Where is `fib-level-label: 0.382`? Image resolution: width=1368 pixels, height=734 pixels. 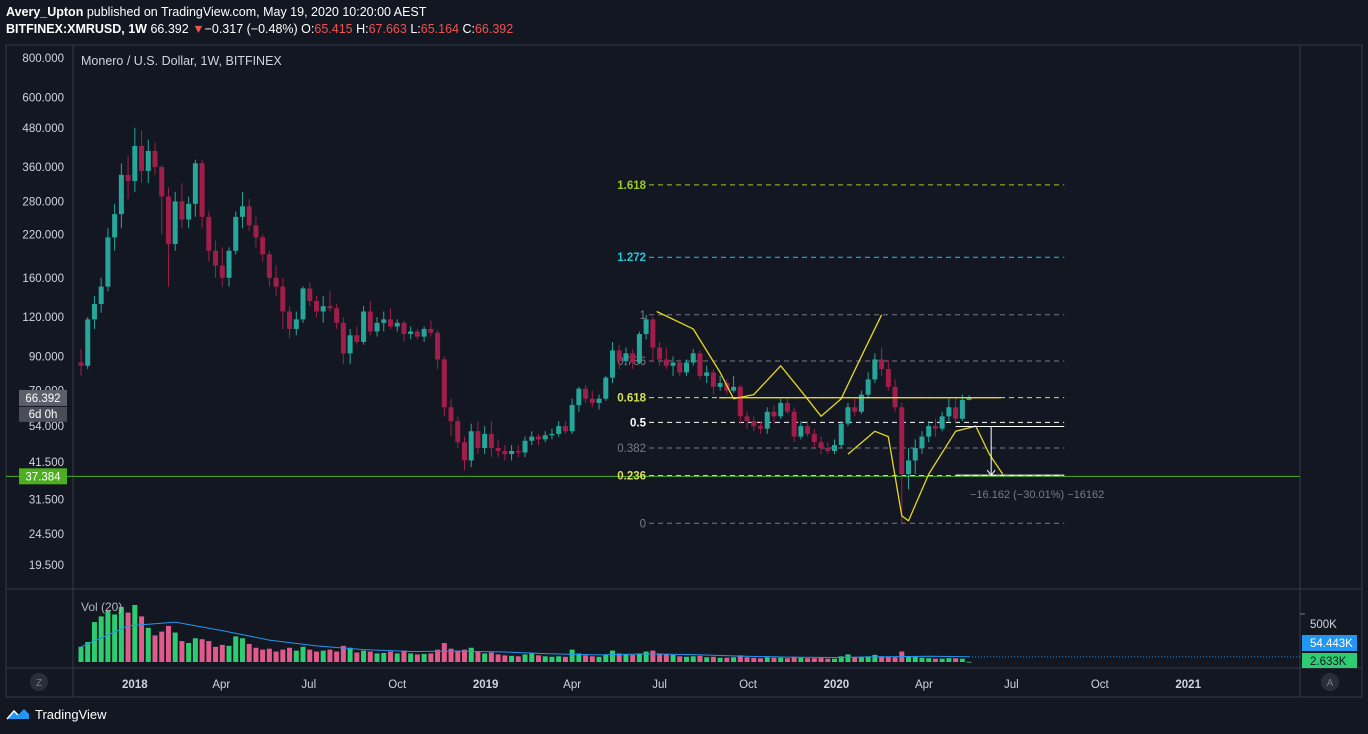
fib-level-label: 0.382 is located at coordinates (631, 449).